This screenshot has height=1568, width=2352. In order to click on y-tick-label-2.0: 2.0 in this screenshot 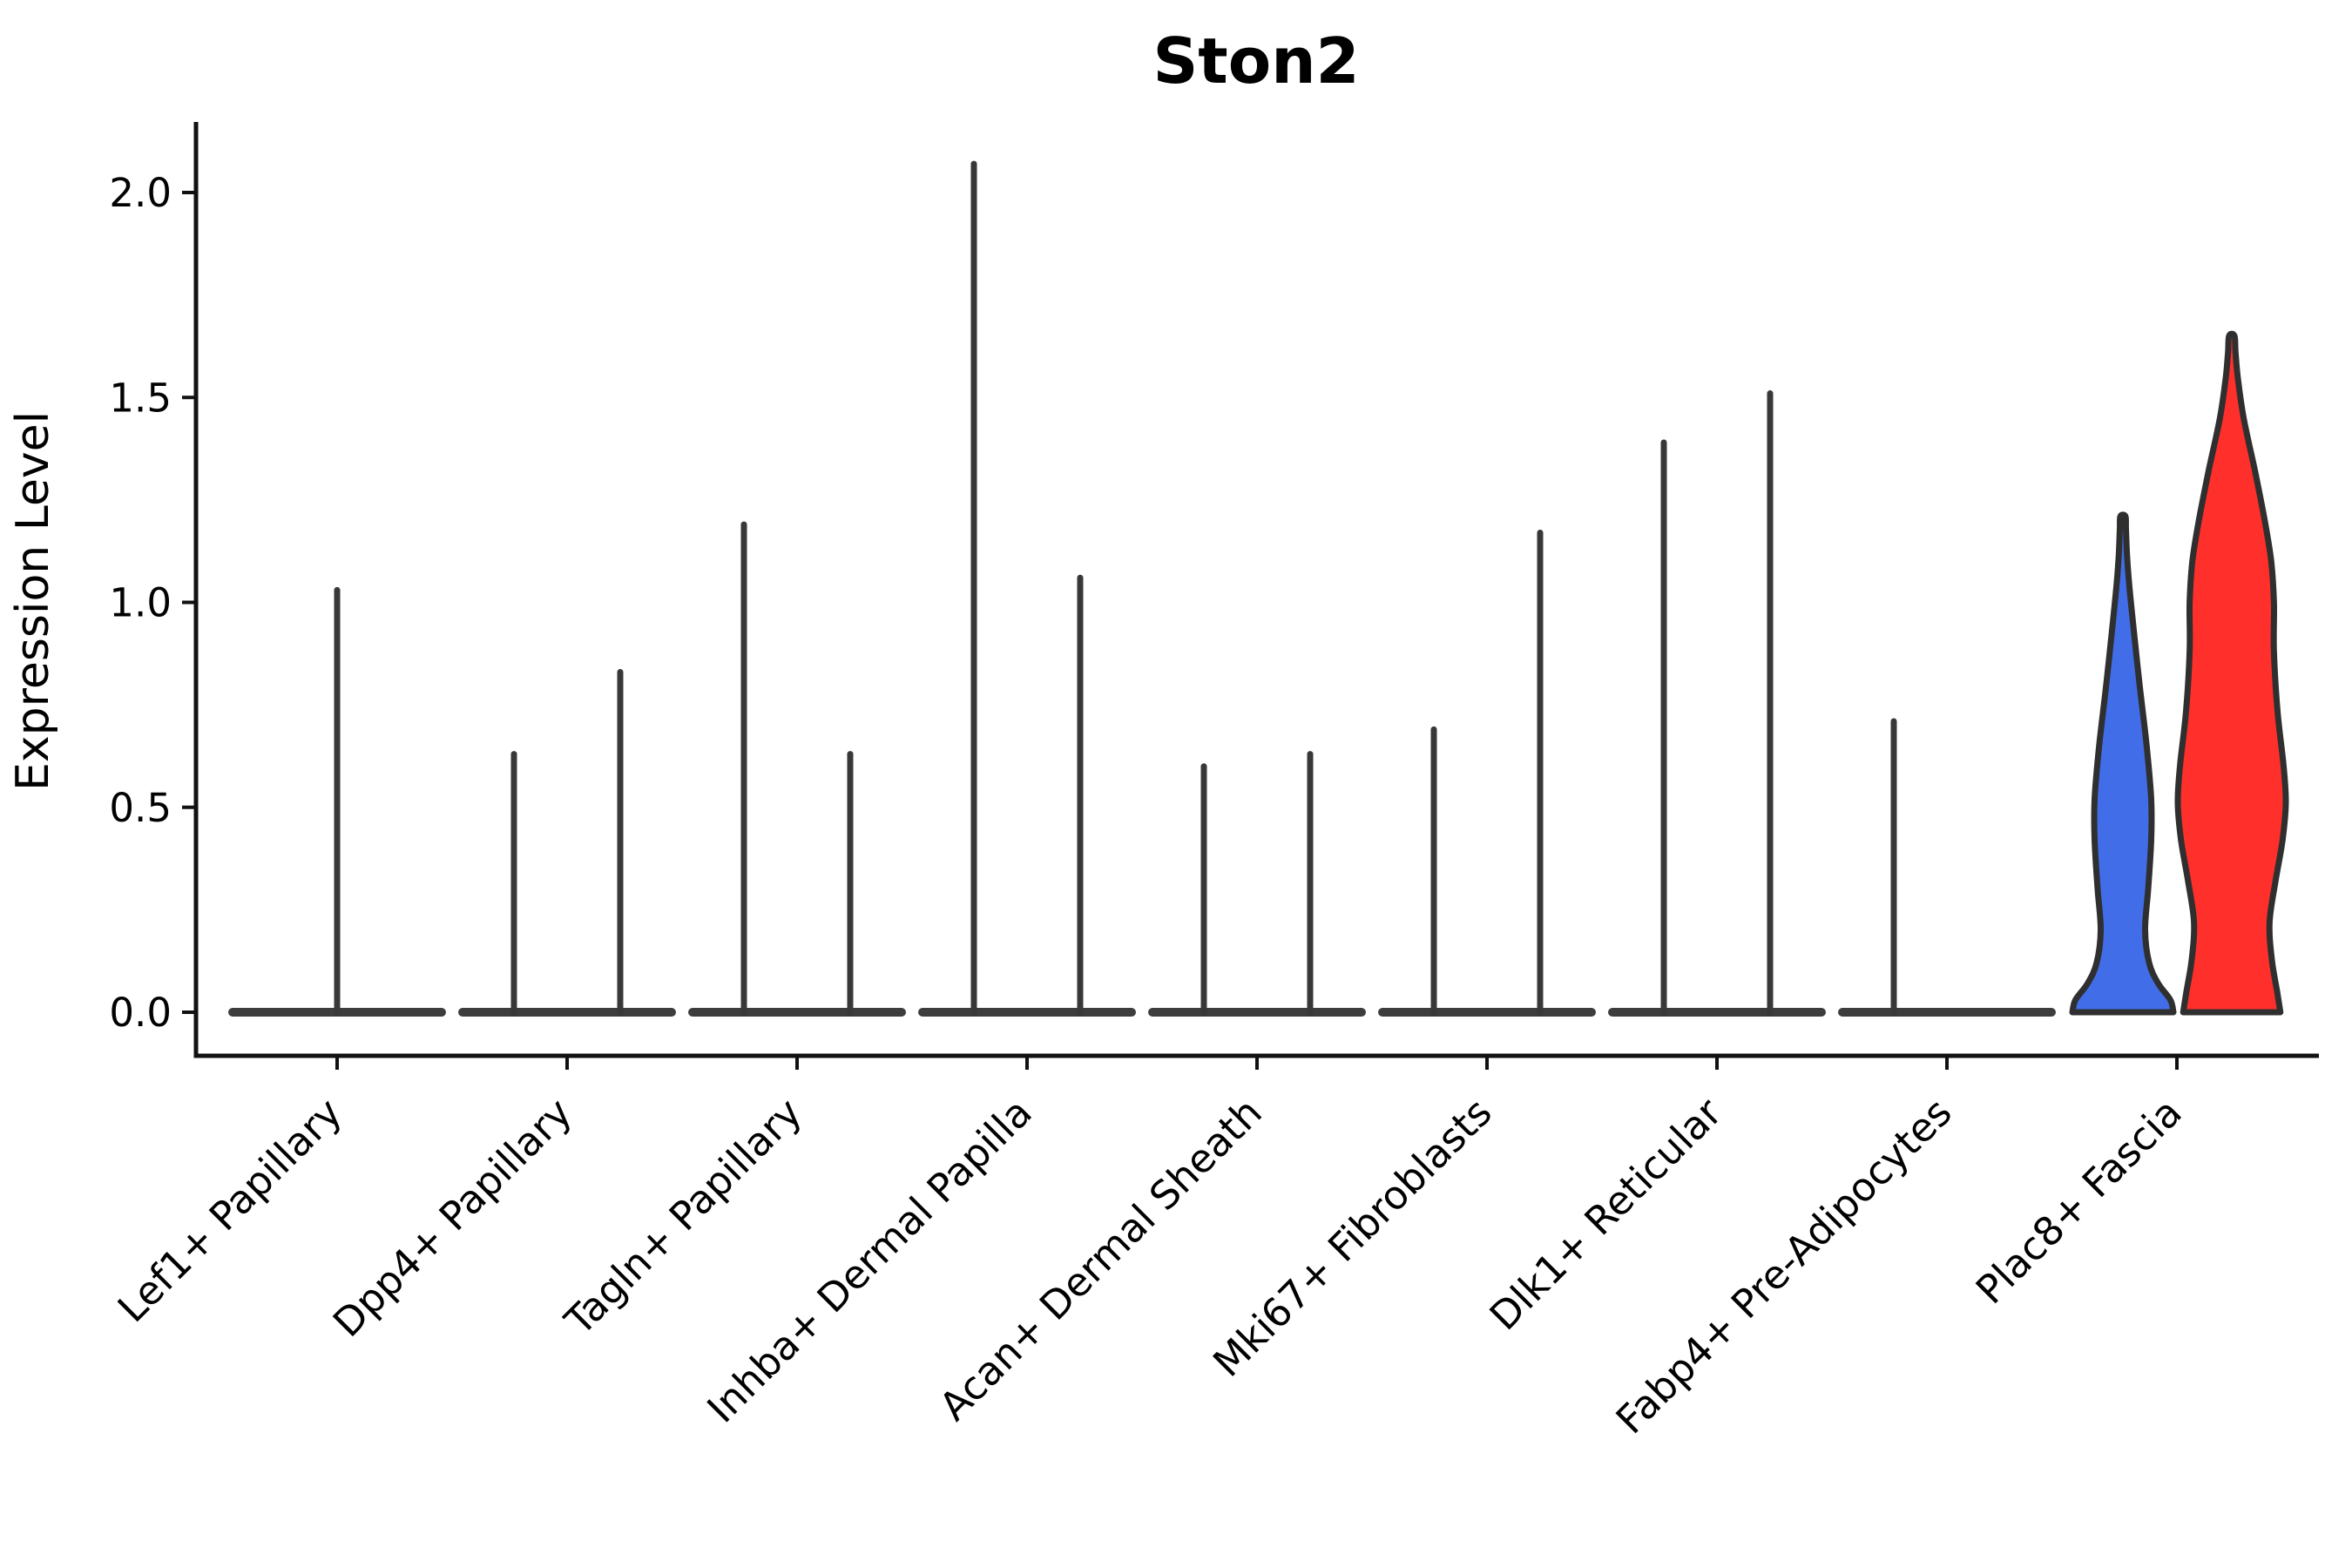, I will do `click(140, 193)`.